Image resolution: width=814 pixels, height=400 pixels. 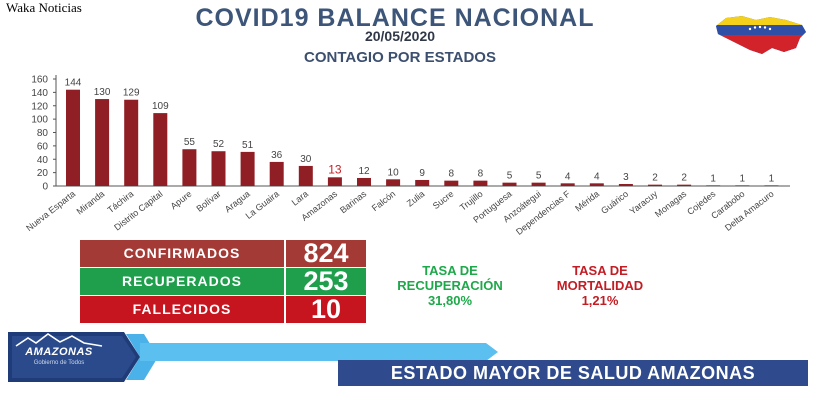 I want to click on deaths-label: FALLECIDOS, so click(x=182, y=309).